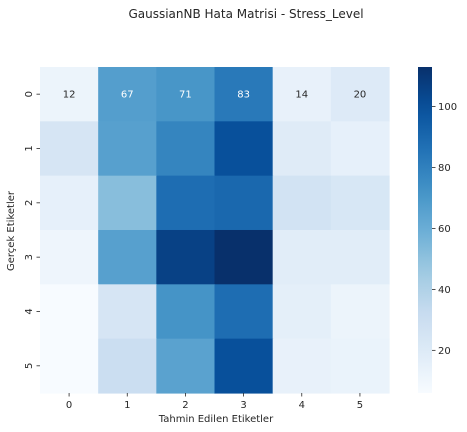 The height and width of the screenshot is (432, 467). What do you see at coordinates (243, 405) in the screenshot?
I see `x-tick-label: 3` at bounding box center [243, 405].